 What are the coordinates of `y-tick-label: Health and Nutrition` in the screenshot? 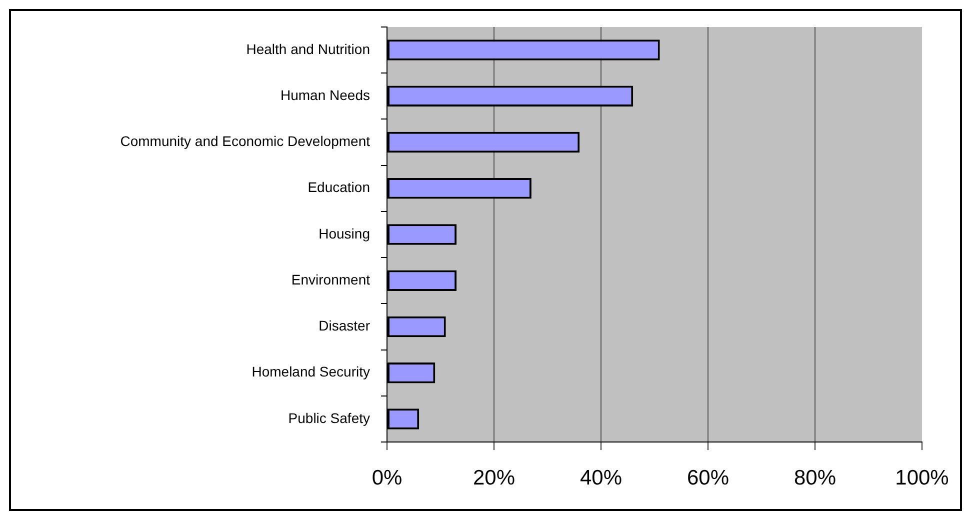 It's located at (308, 48).